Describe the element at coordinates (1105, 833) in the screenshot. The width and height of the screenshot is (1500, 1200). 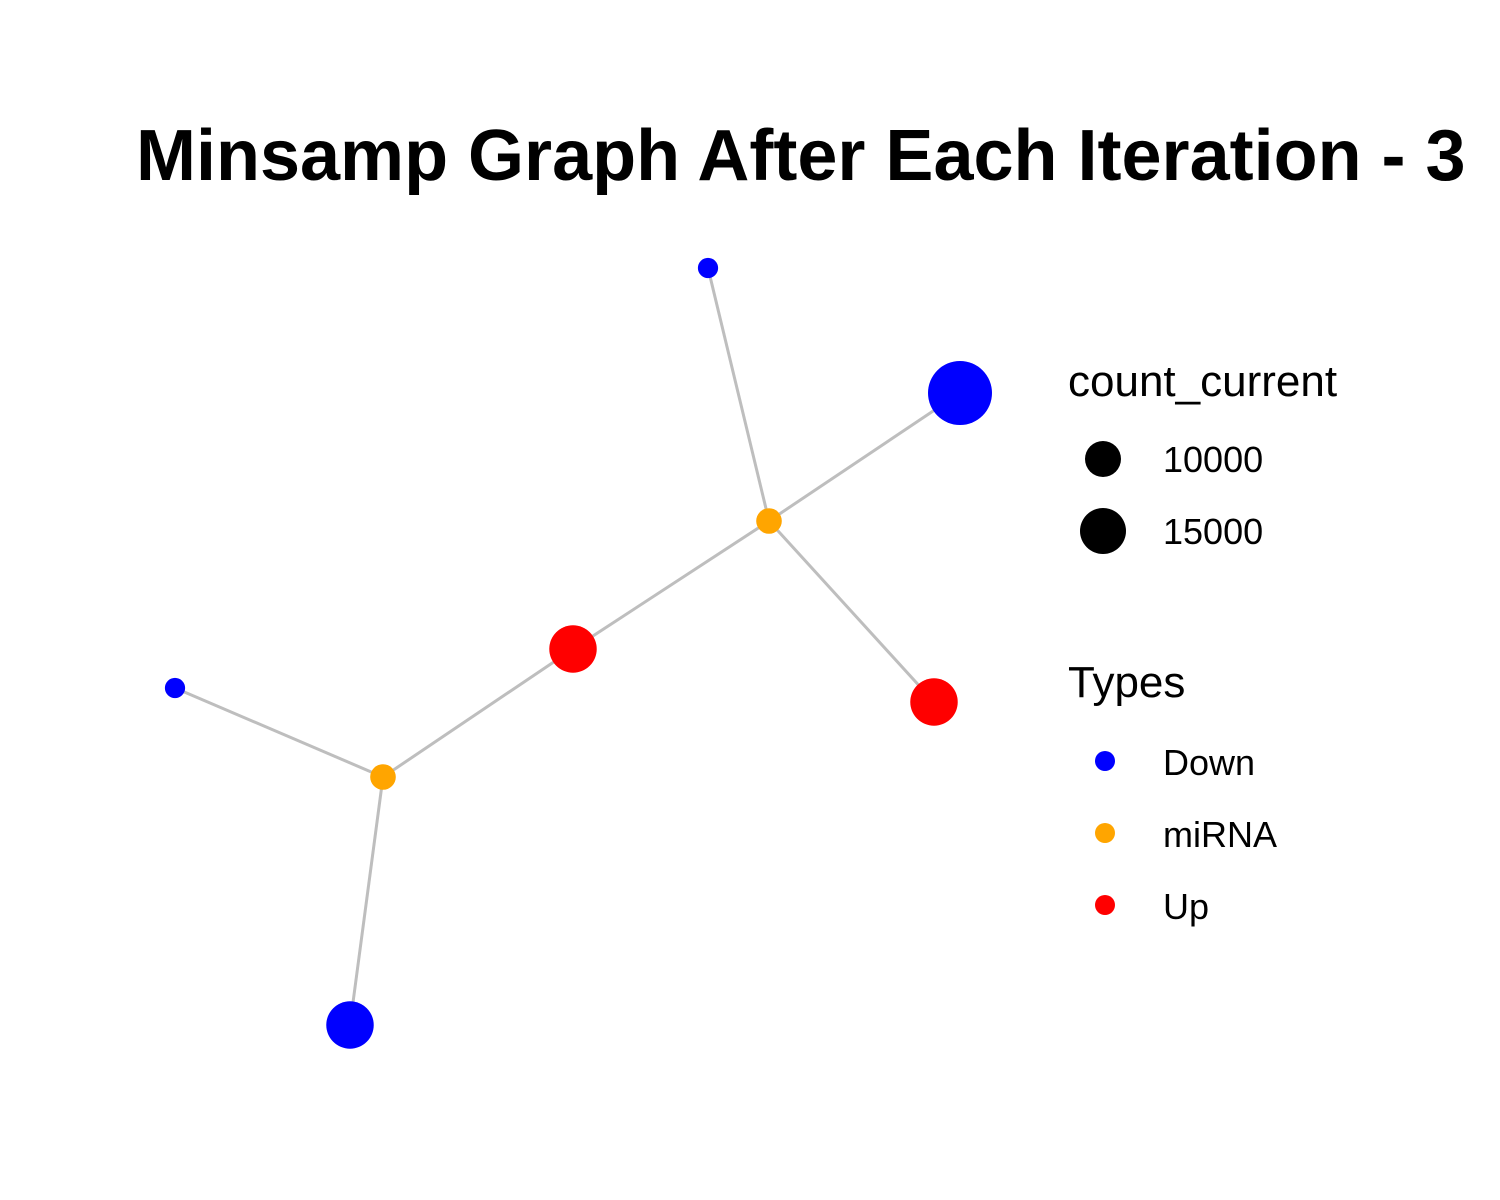
I see `color-legend-key-mirna` at that location.